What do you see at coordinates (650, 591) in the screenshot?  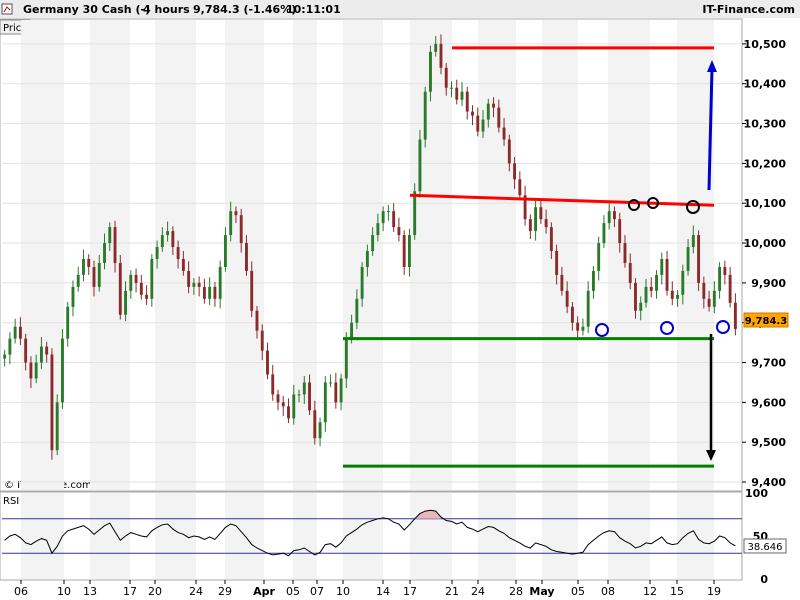 I see `date-tick-label: 12` at bounding box center [650, 591].